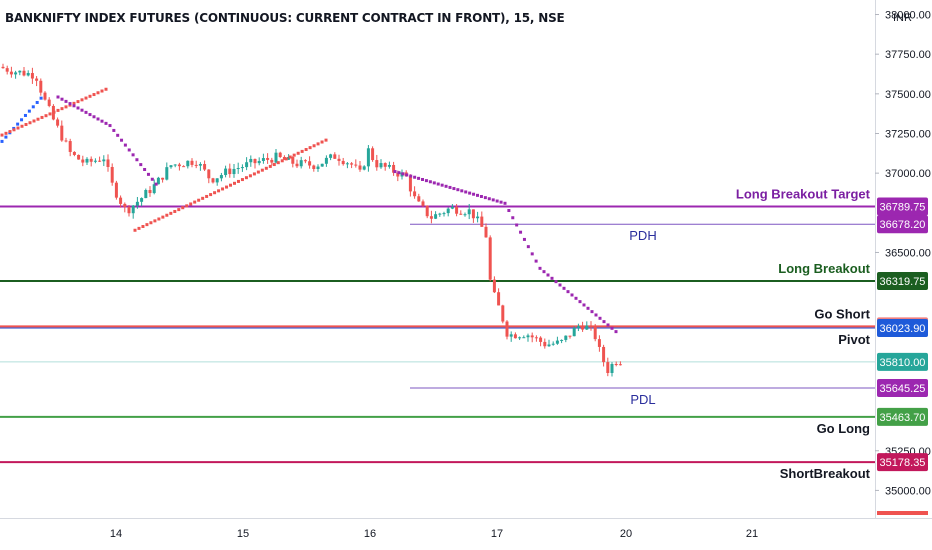  Describe the element at coordinates (803, 194) in the screenshot. I see `level-label: Long Breakout Target` at that location.